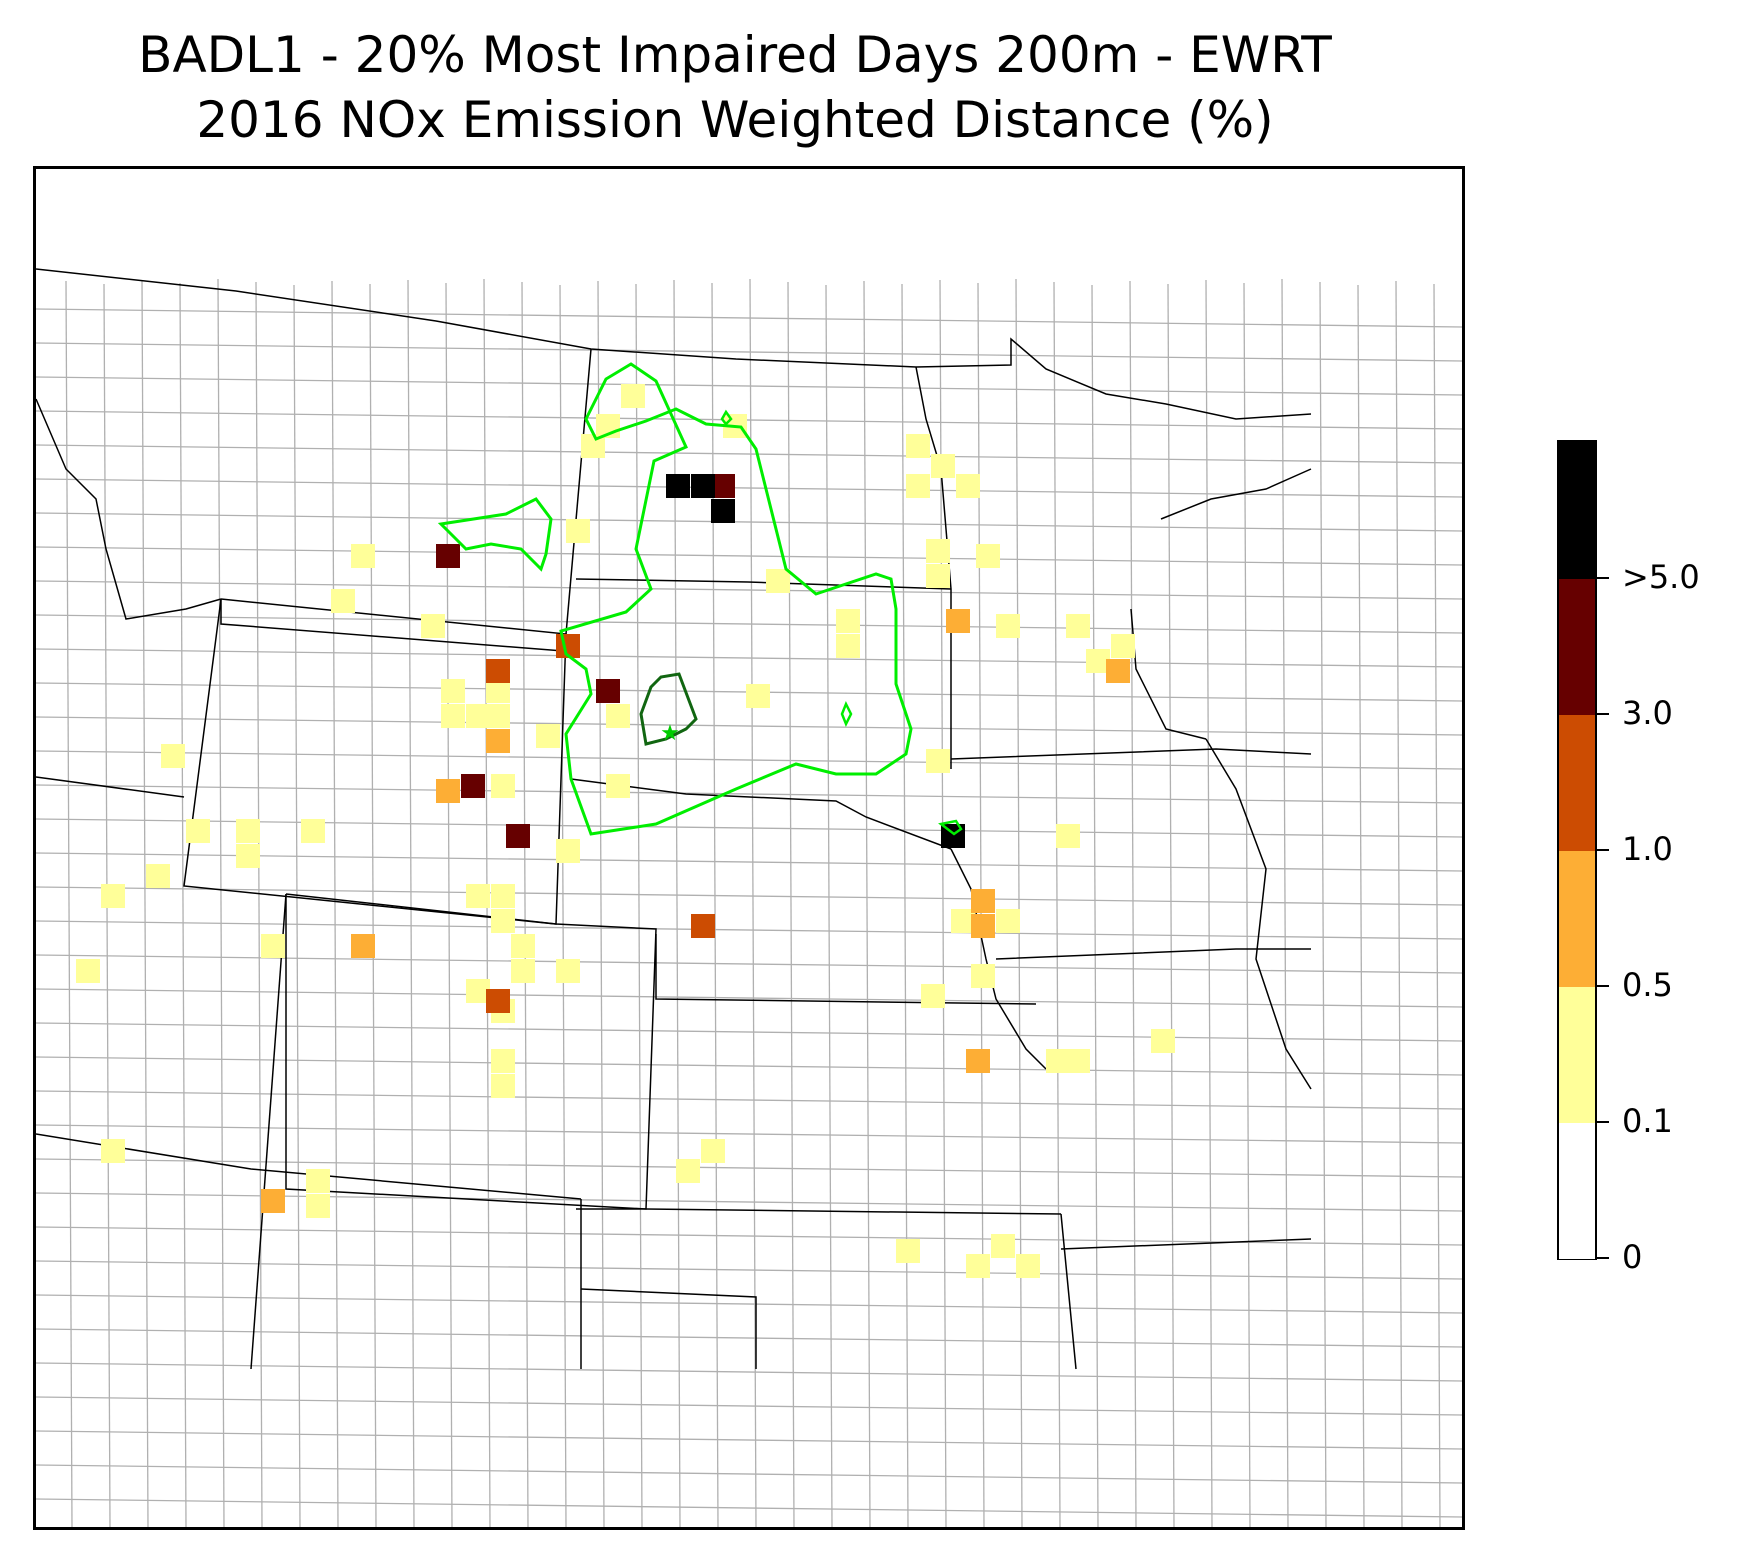 This screenshot has height=1558, width=1753. I want to click on ia-mo-border, so click(1153, 954).